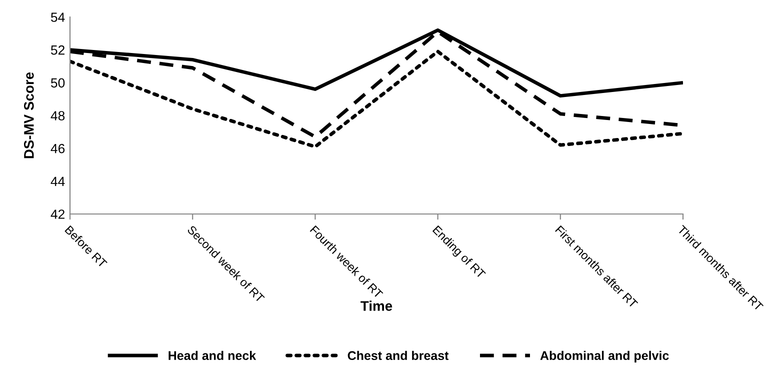  What do you see at coordinates (604, 356) in the screenshot?
I see `legend-label: Abdominal and pelvic` at bounding box center [604, 356].